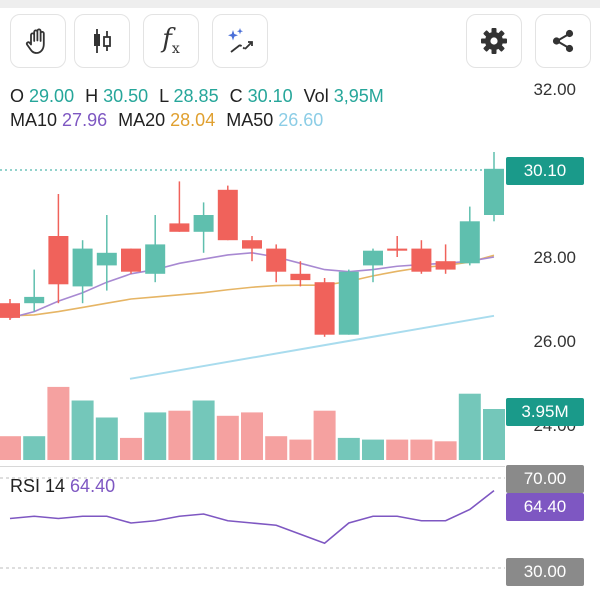 This screenshot has width=600, height=600. What do you see at coordinates (312, 347) in the screenshot?
I see `ma50-line` at bounding box center [312, 347].